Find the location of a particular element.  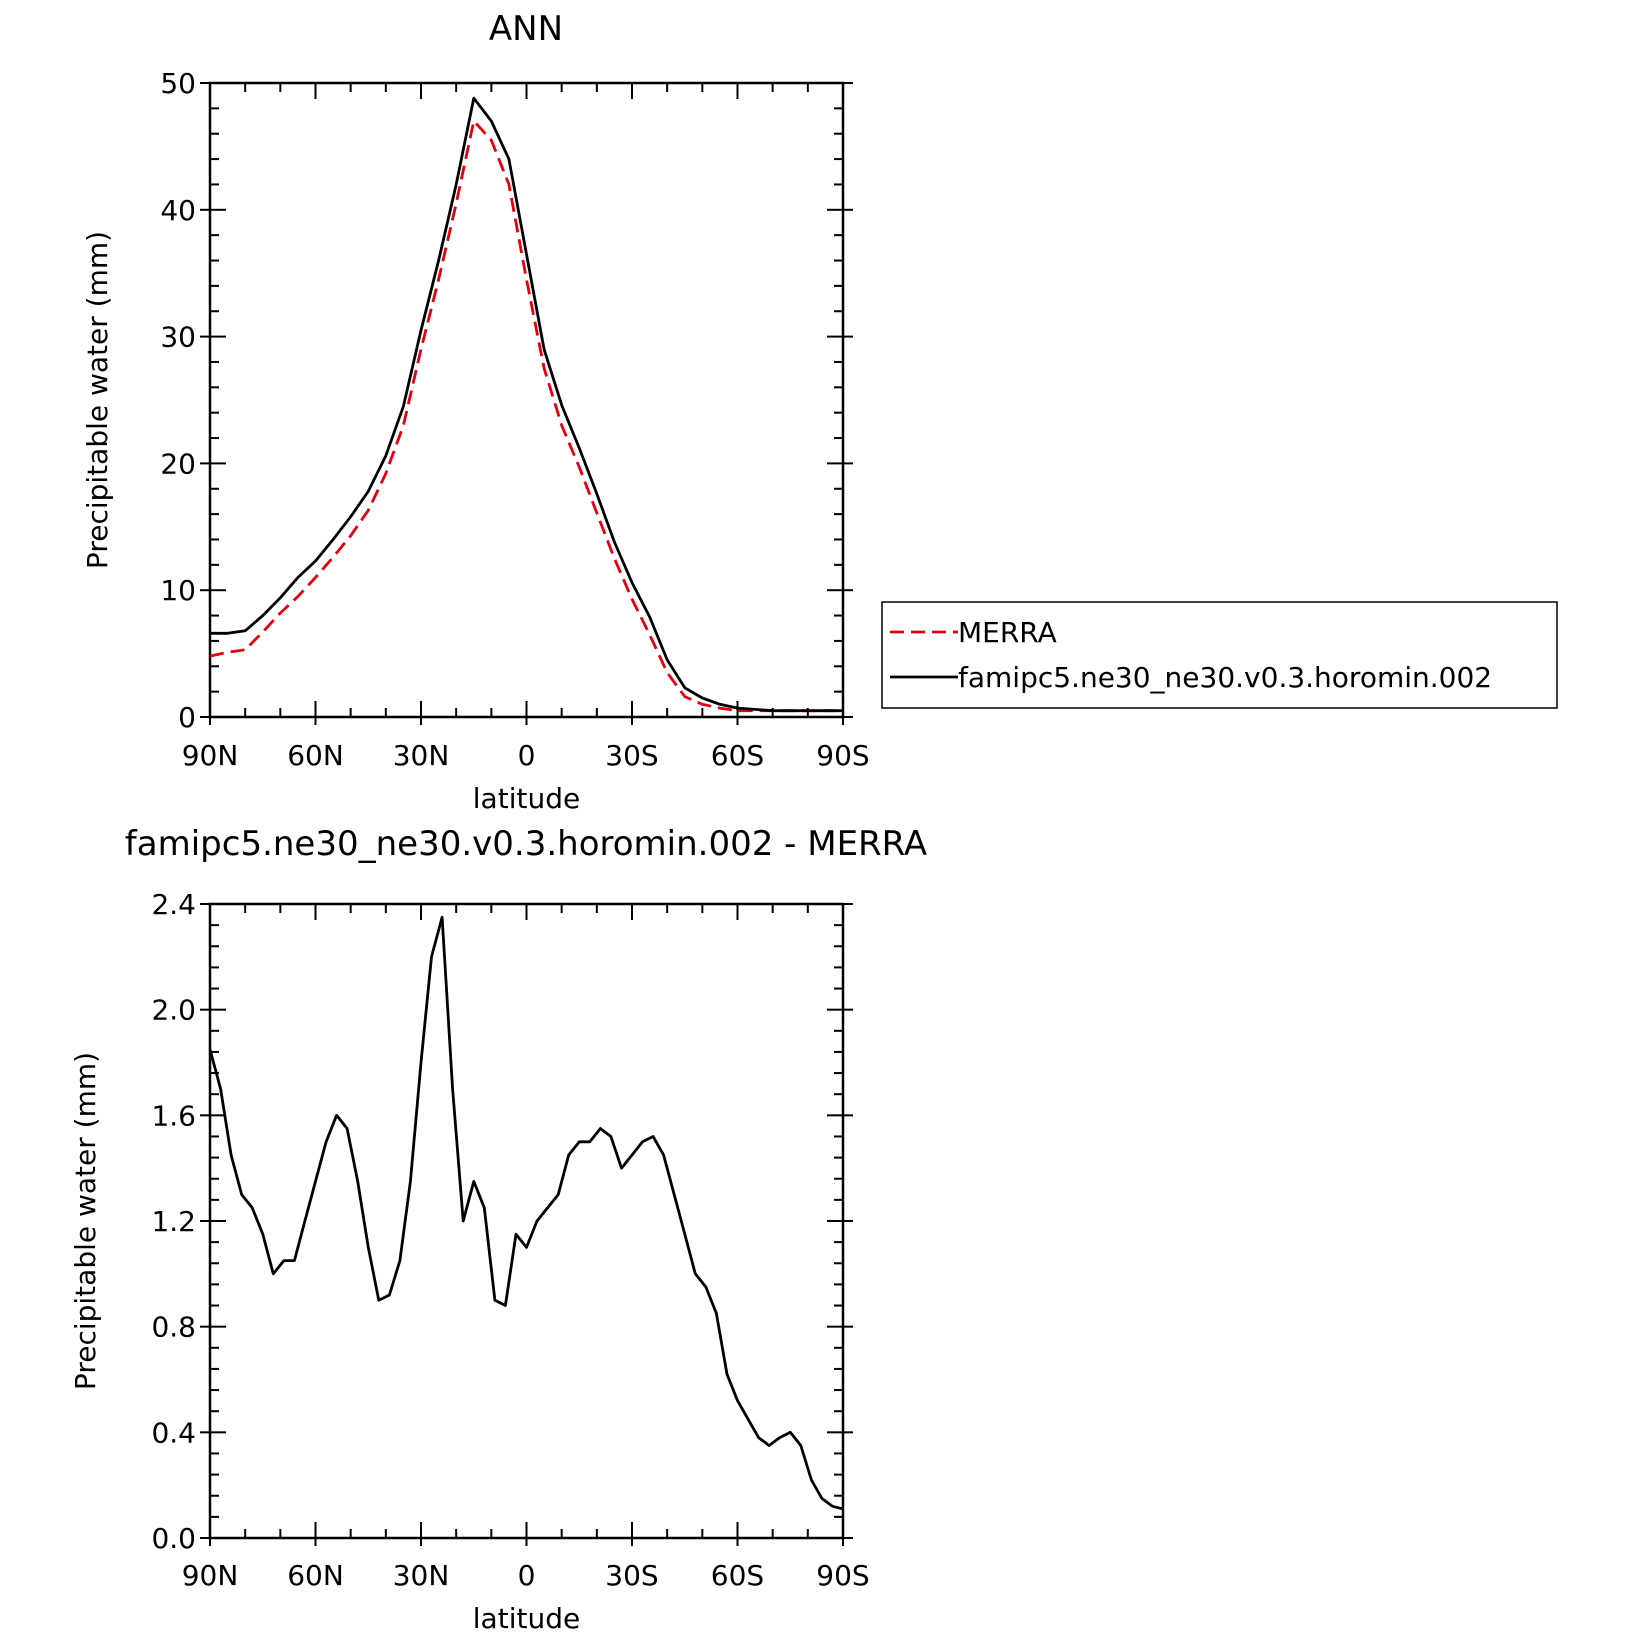

legend-label-1: MERRA is located at coordinates (1007, 632).